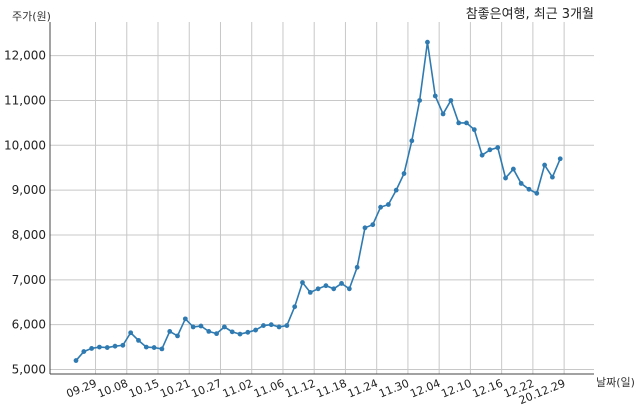 The width and height of the screenshot is (640, 414). Describe the element at coordinates (29, 325) in the screenshot. I see `y-tick-label: 6,000` at that location.